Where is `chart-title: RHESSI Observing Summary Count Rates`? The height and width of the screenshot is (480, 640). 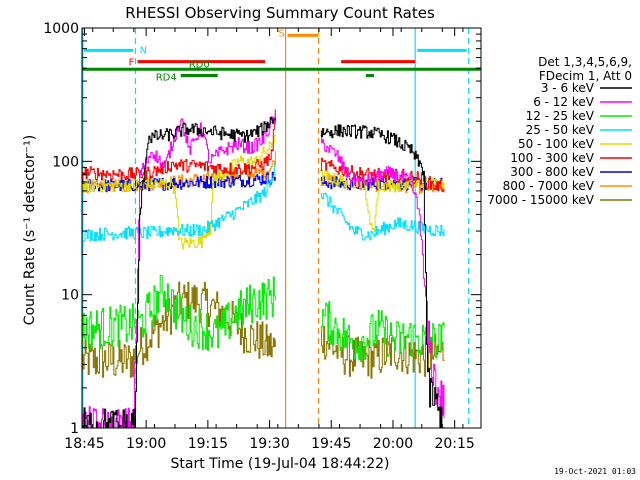 chart-title: RHESSI Observing Summary Count Rates is located at coordinates (280, 13).